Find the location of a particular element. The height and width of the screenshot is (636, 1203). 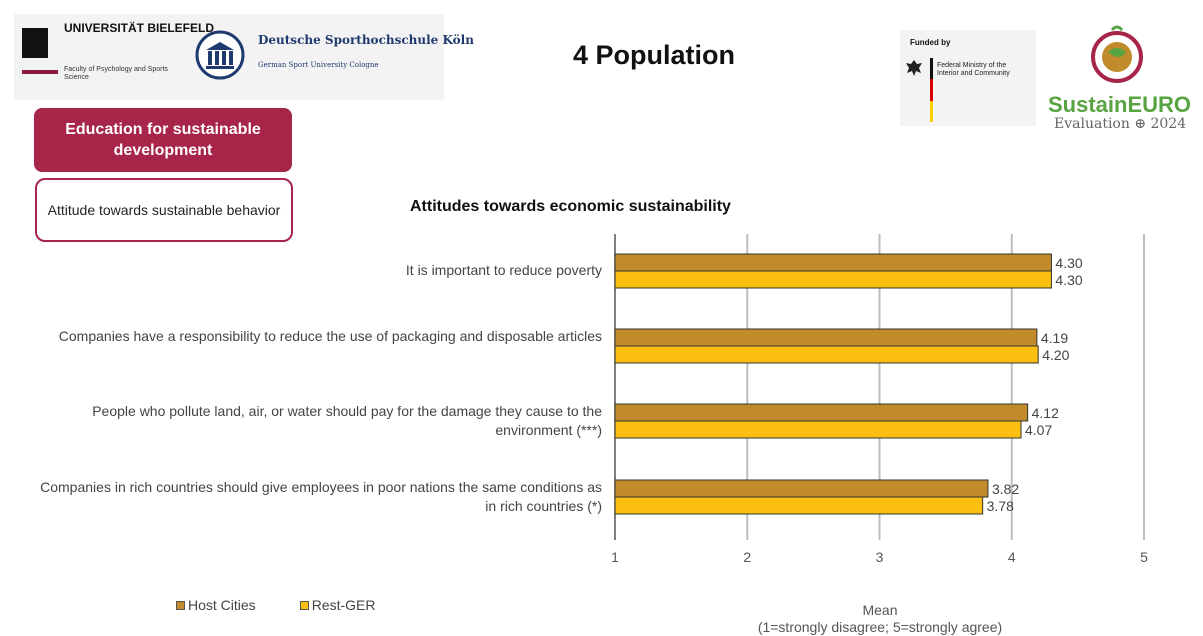

dshs-logo-subtitle: German Sport University Cologne is located at coordinates (318, 65).